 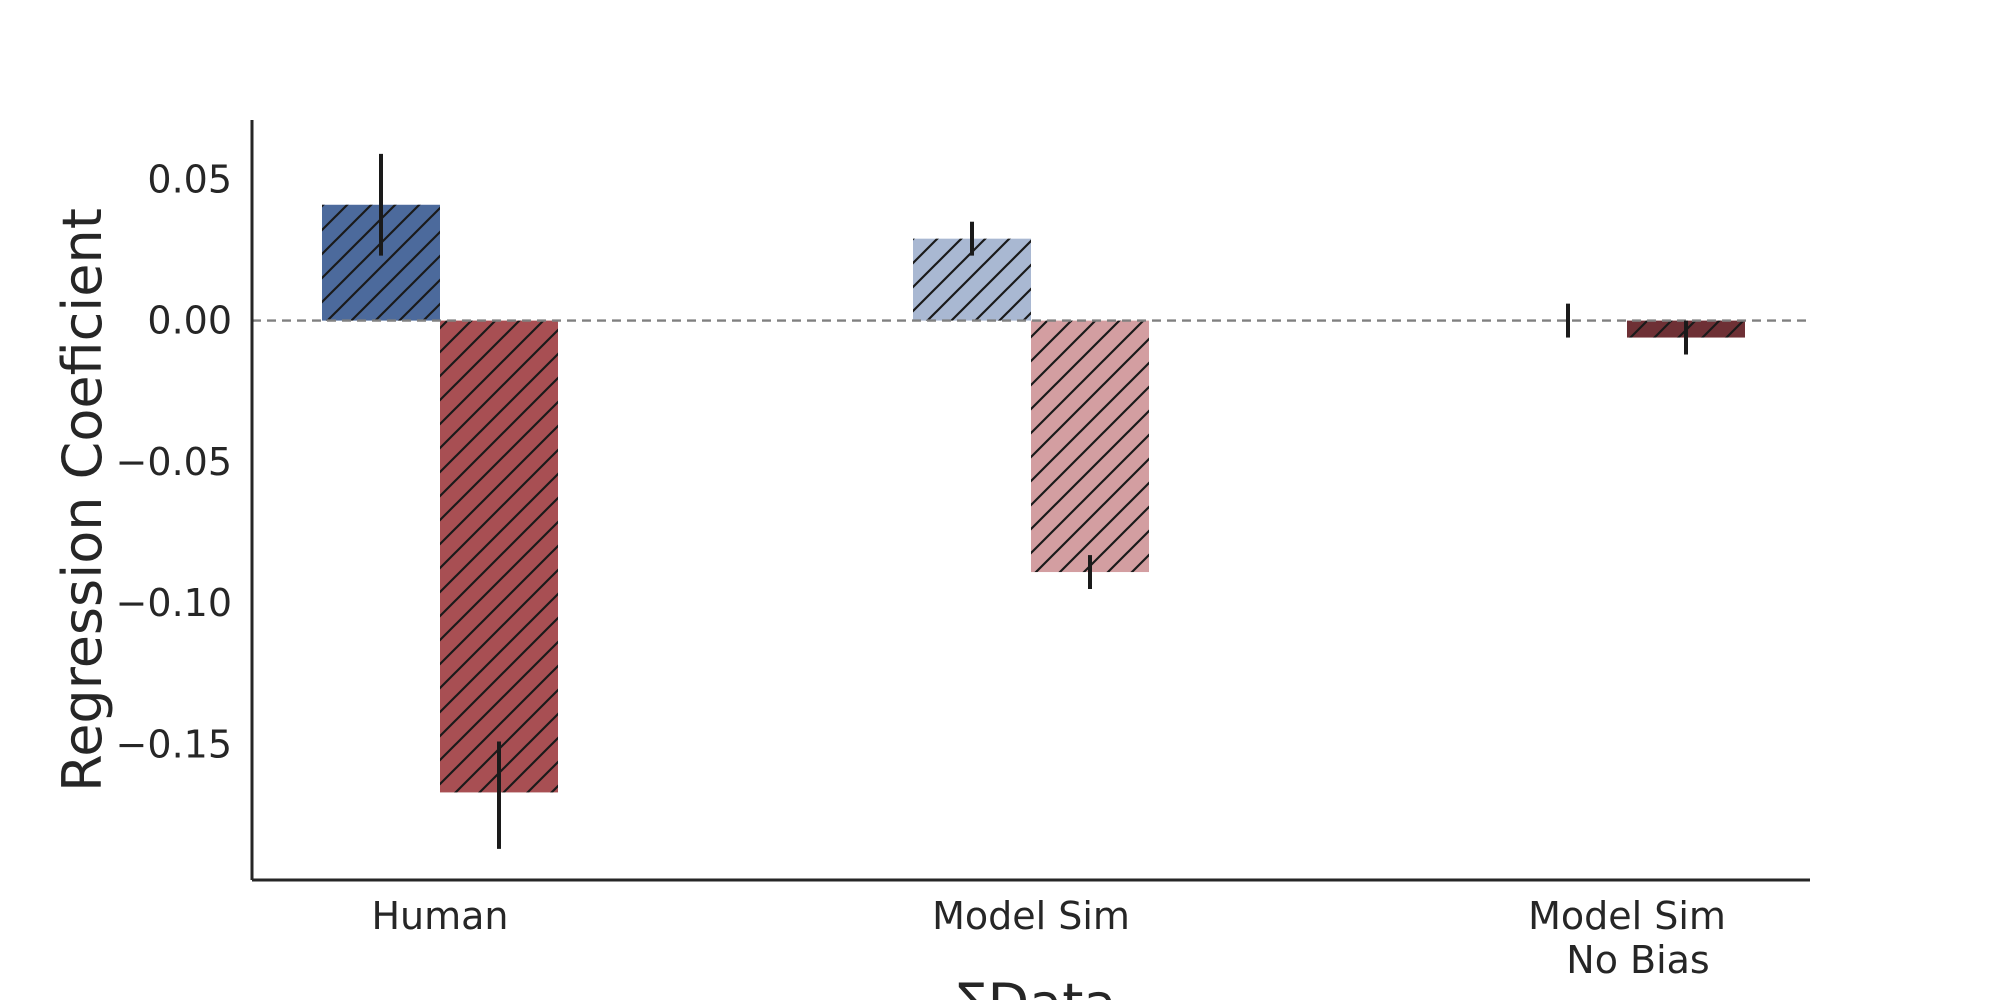 What do you see at coordinates (82, 500) in the screenshot?
I see `y-axis-label: Regression Coeficient` at bounding box center [82, 500].